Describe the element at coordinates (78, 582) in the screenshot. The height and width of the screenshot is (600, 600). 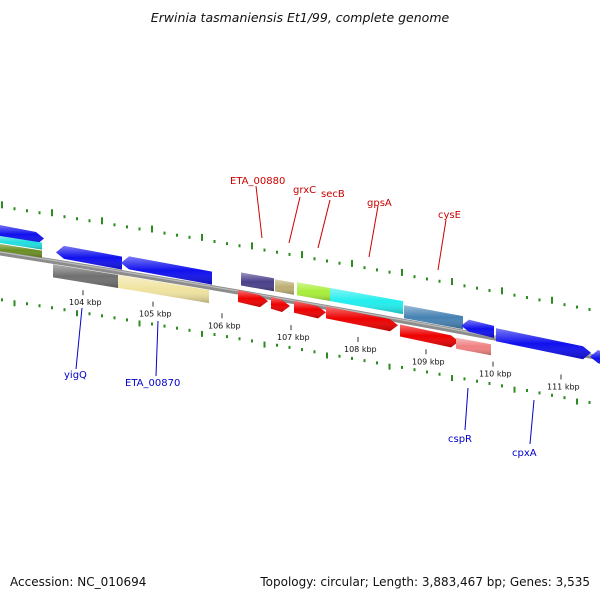
I see `accession-text: Accession: NC_010694` at that location.